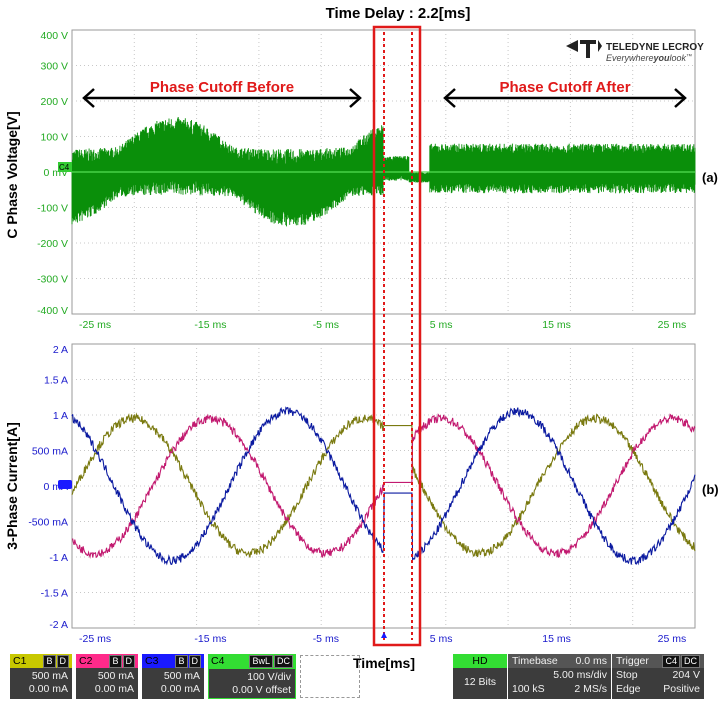  What do you see at coordinates (54, 36) in the screenshot?
I see `y-tick-label: 400 V` at bounding box center [54, 36].